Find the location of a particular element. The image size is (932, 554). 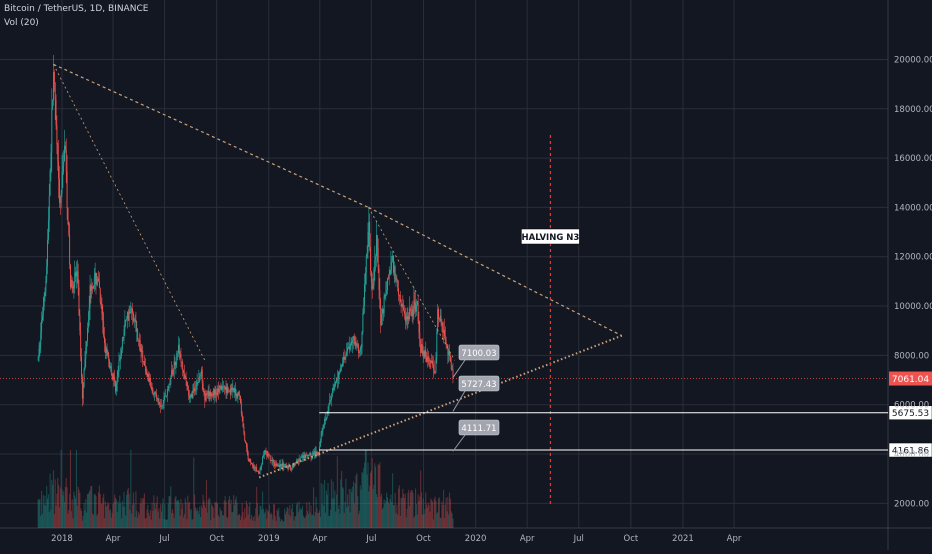

y-tick-label: 20000.00 is located at coordinates (913, 60).